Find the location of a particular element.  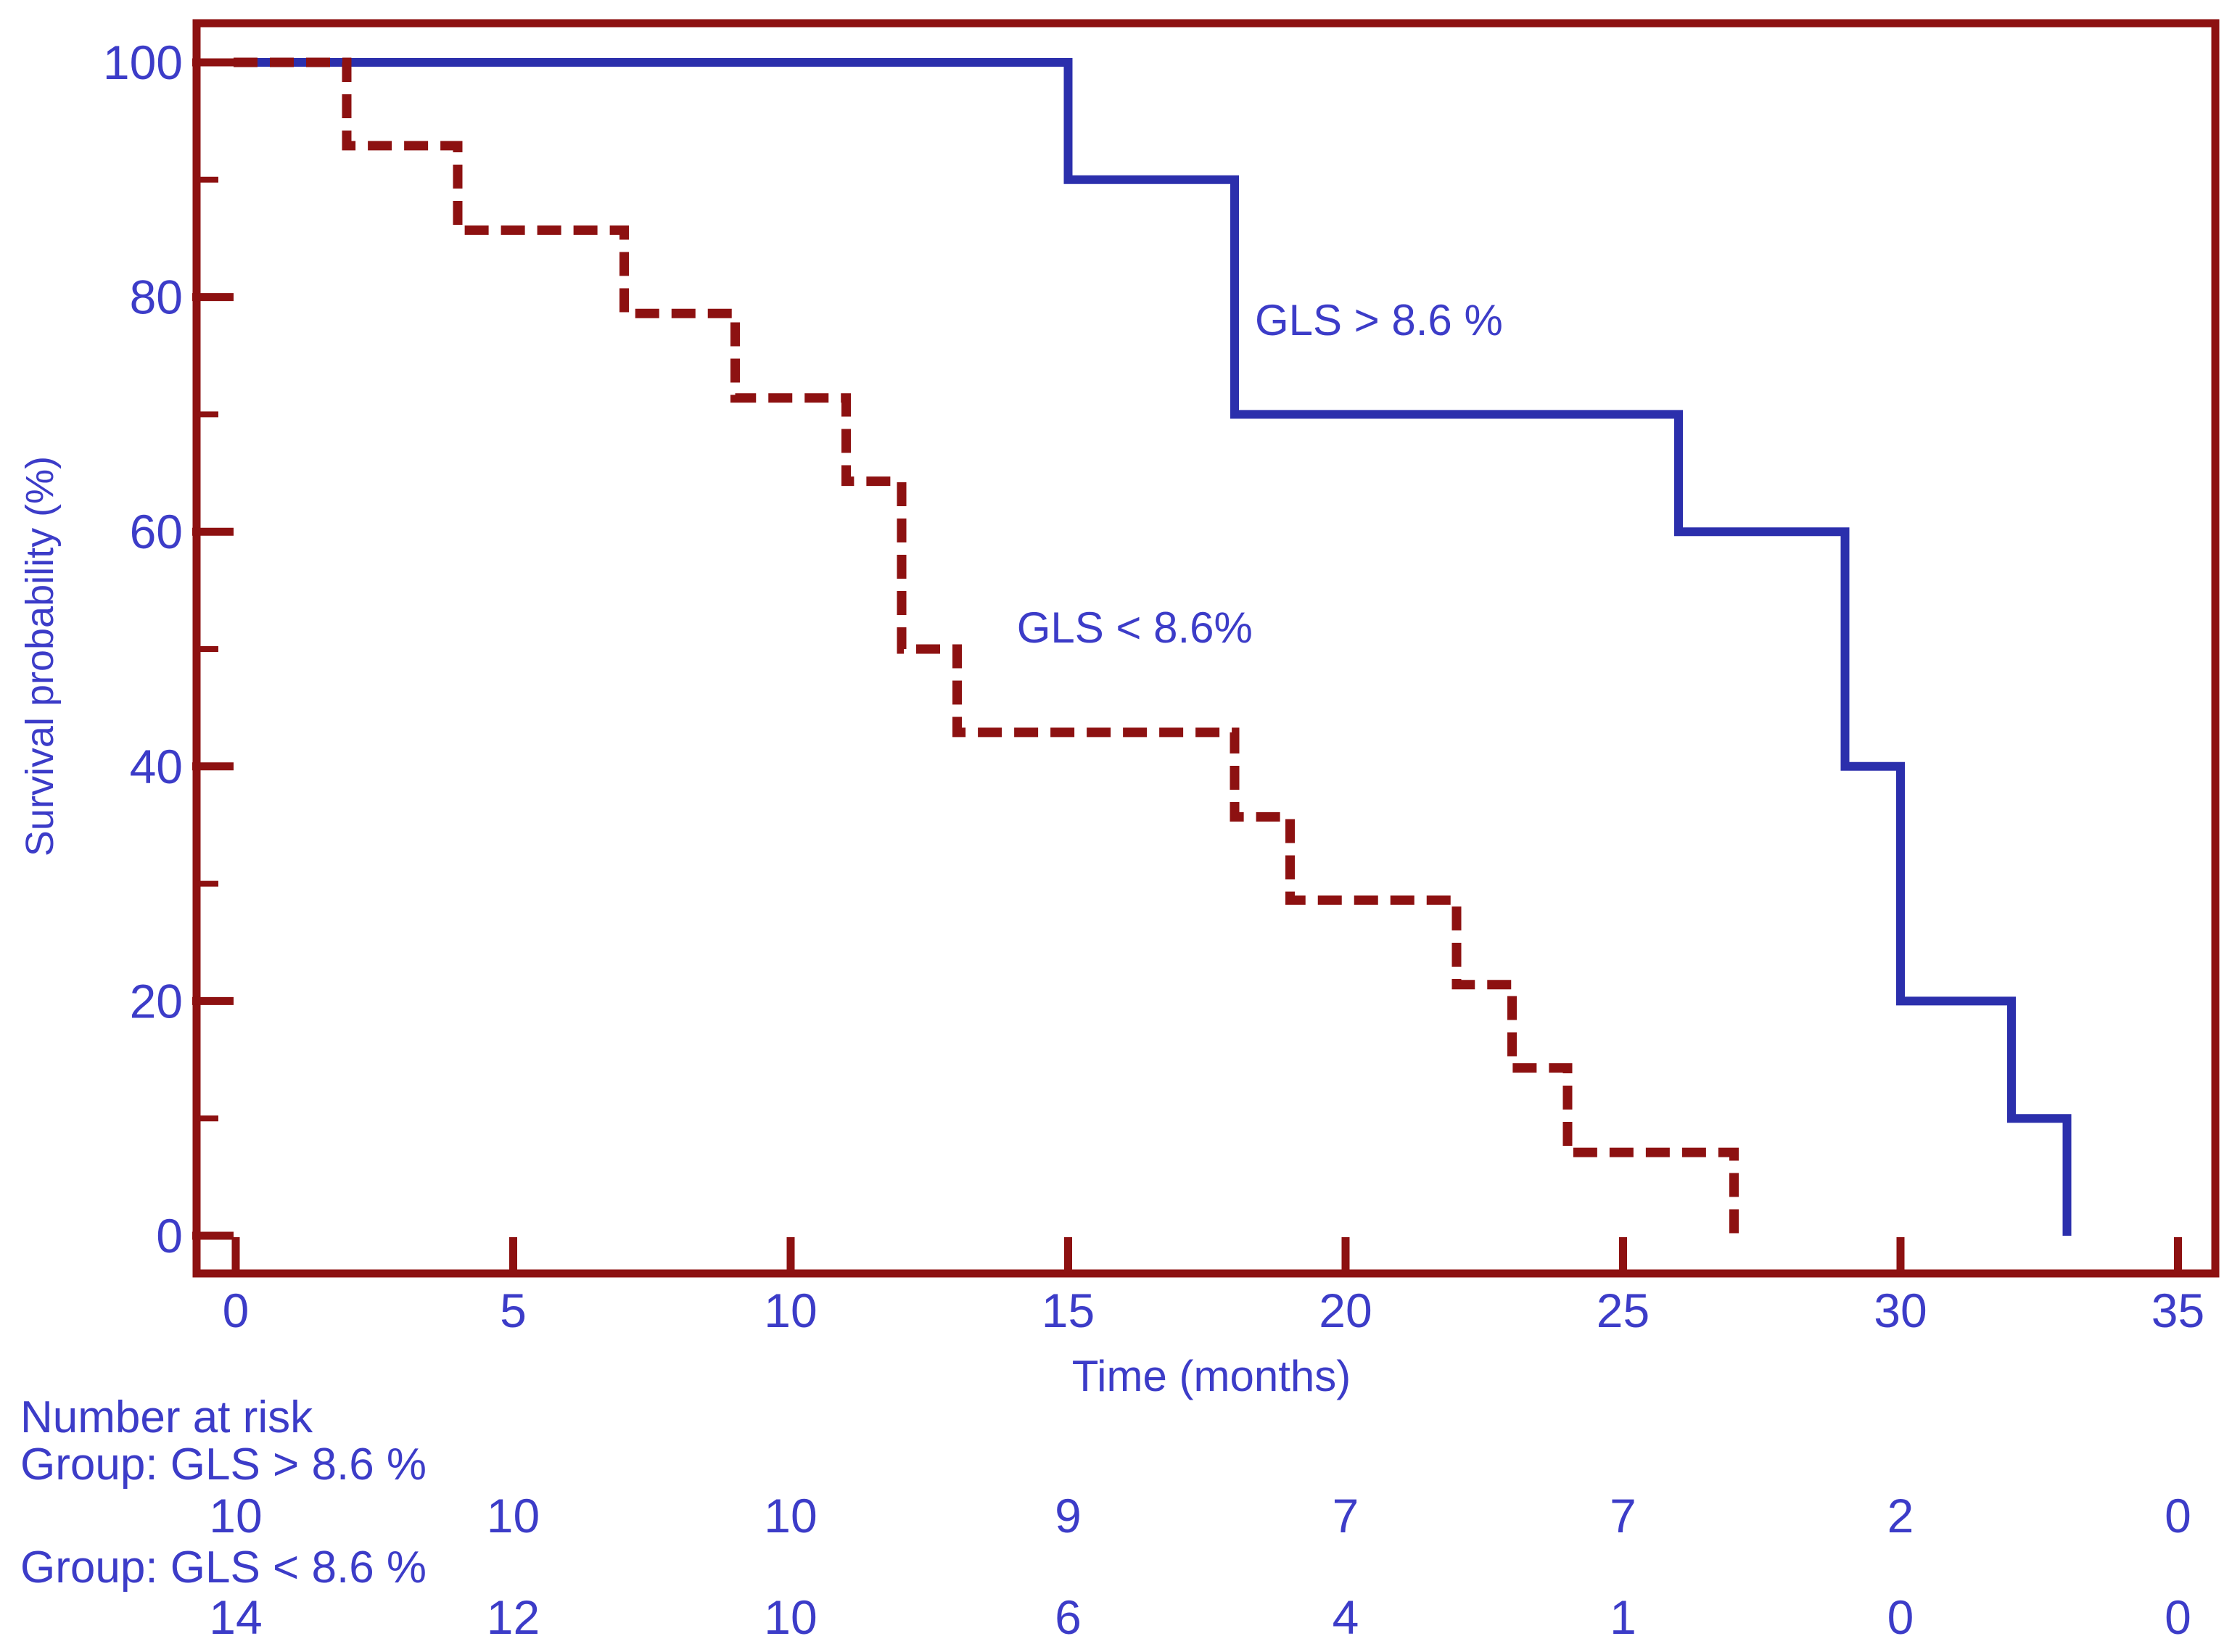

y-tick-label: 40 is located at coordinates (156, 766).